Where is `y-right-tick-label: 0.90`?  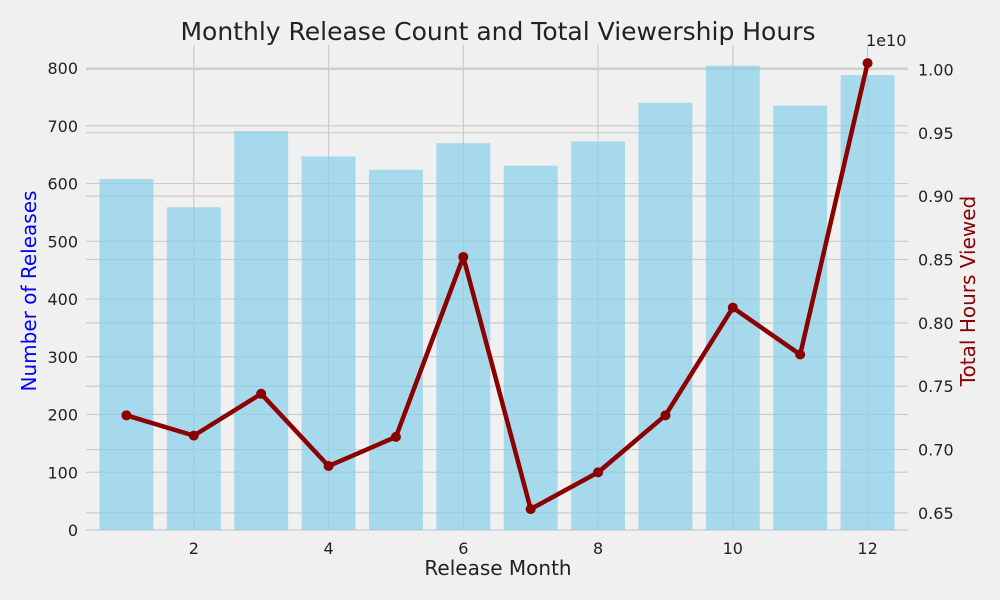 y-right-tick-label: 0.90 is located at coordinates (936, 196).